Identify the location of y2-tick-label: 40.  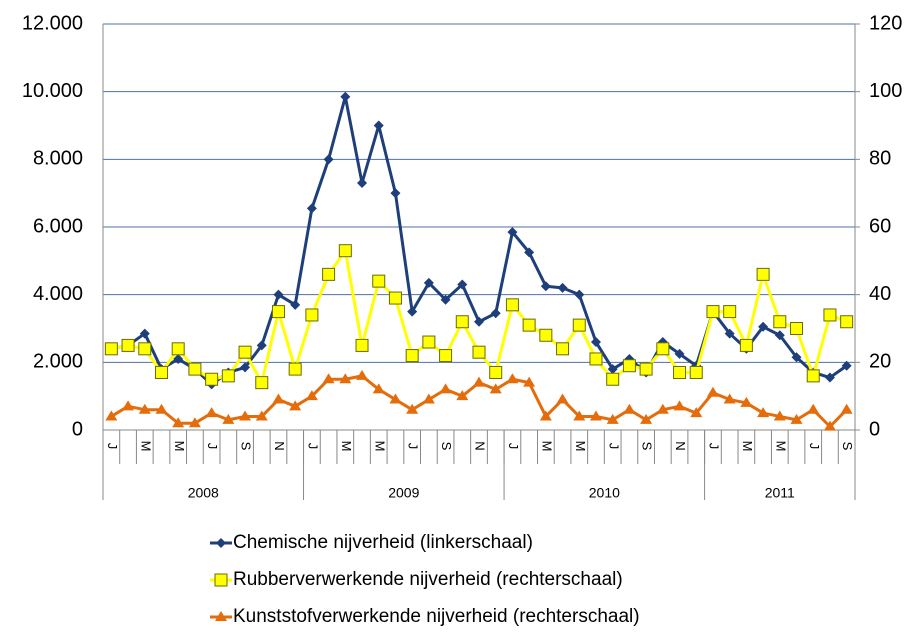
(880, 294).